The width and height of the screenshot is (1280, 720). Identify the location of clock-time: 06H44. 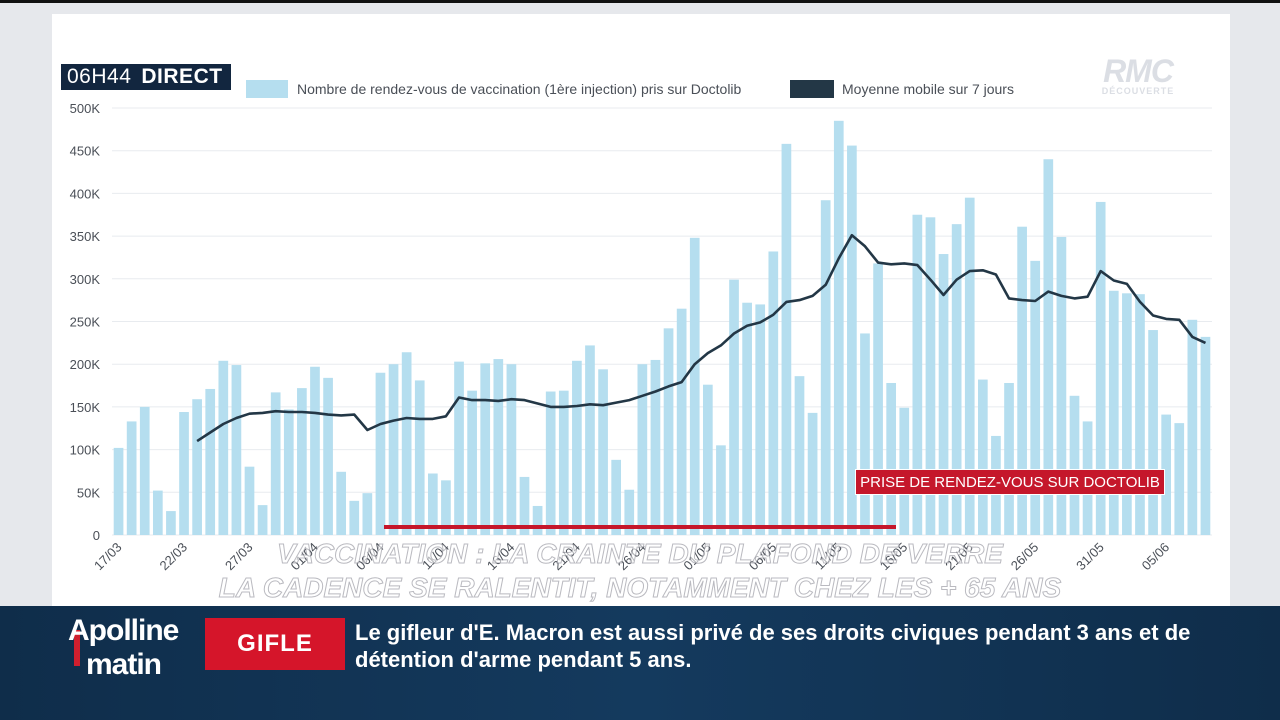
(99, 76).